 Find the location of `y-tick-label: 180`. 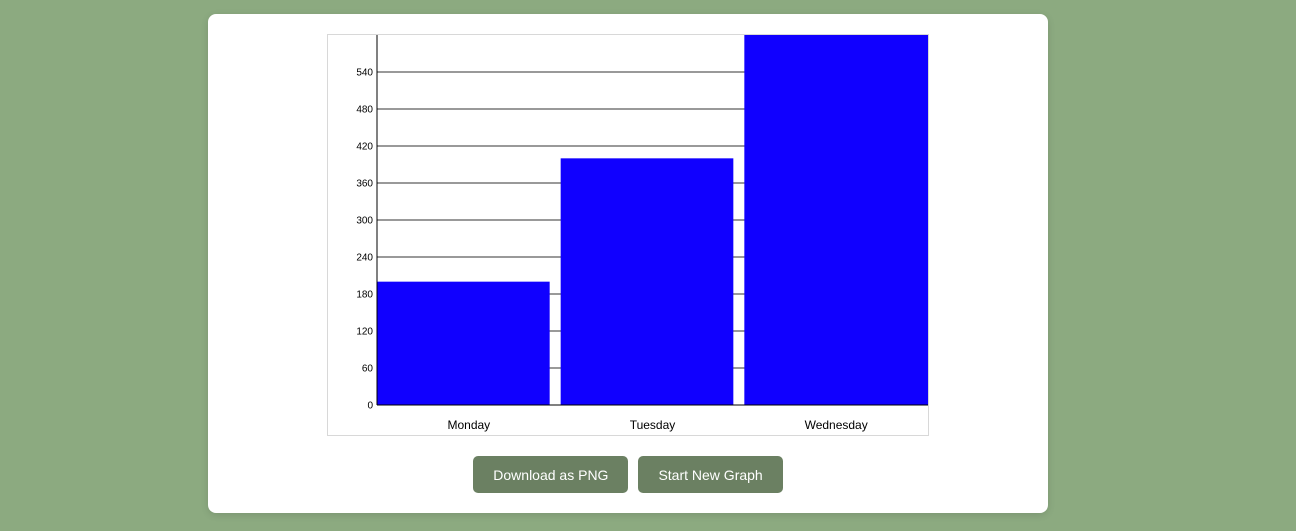

y-tick-label: 180 is located at coordinates (364, 295).